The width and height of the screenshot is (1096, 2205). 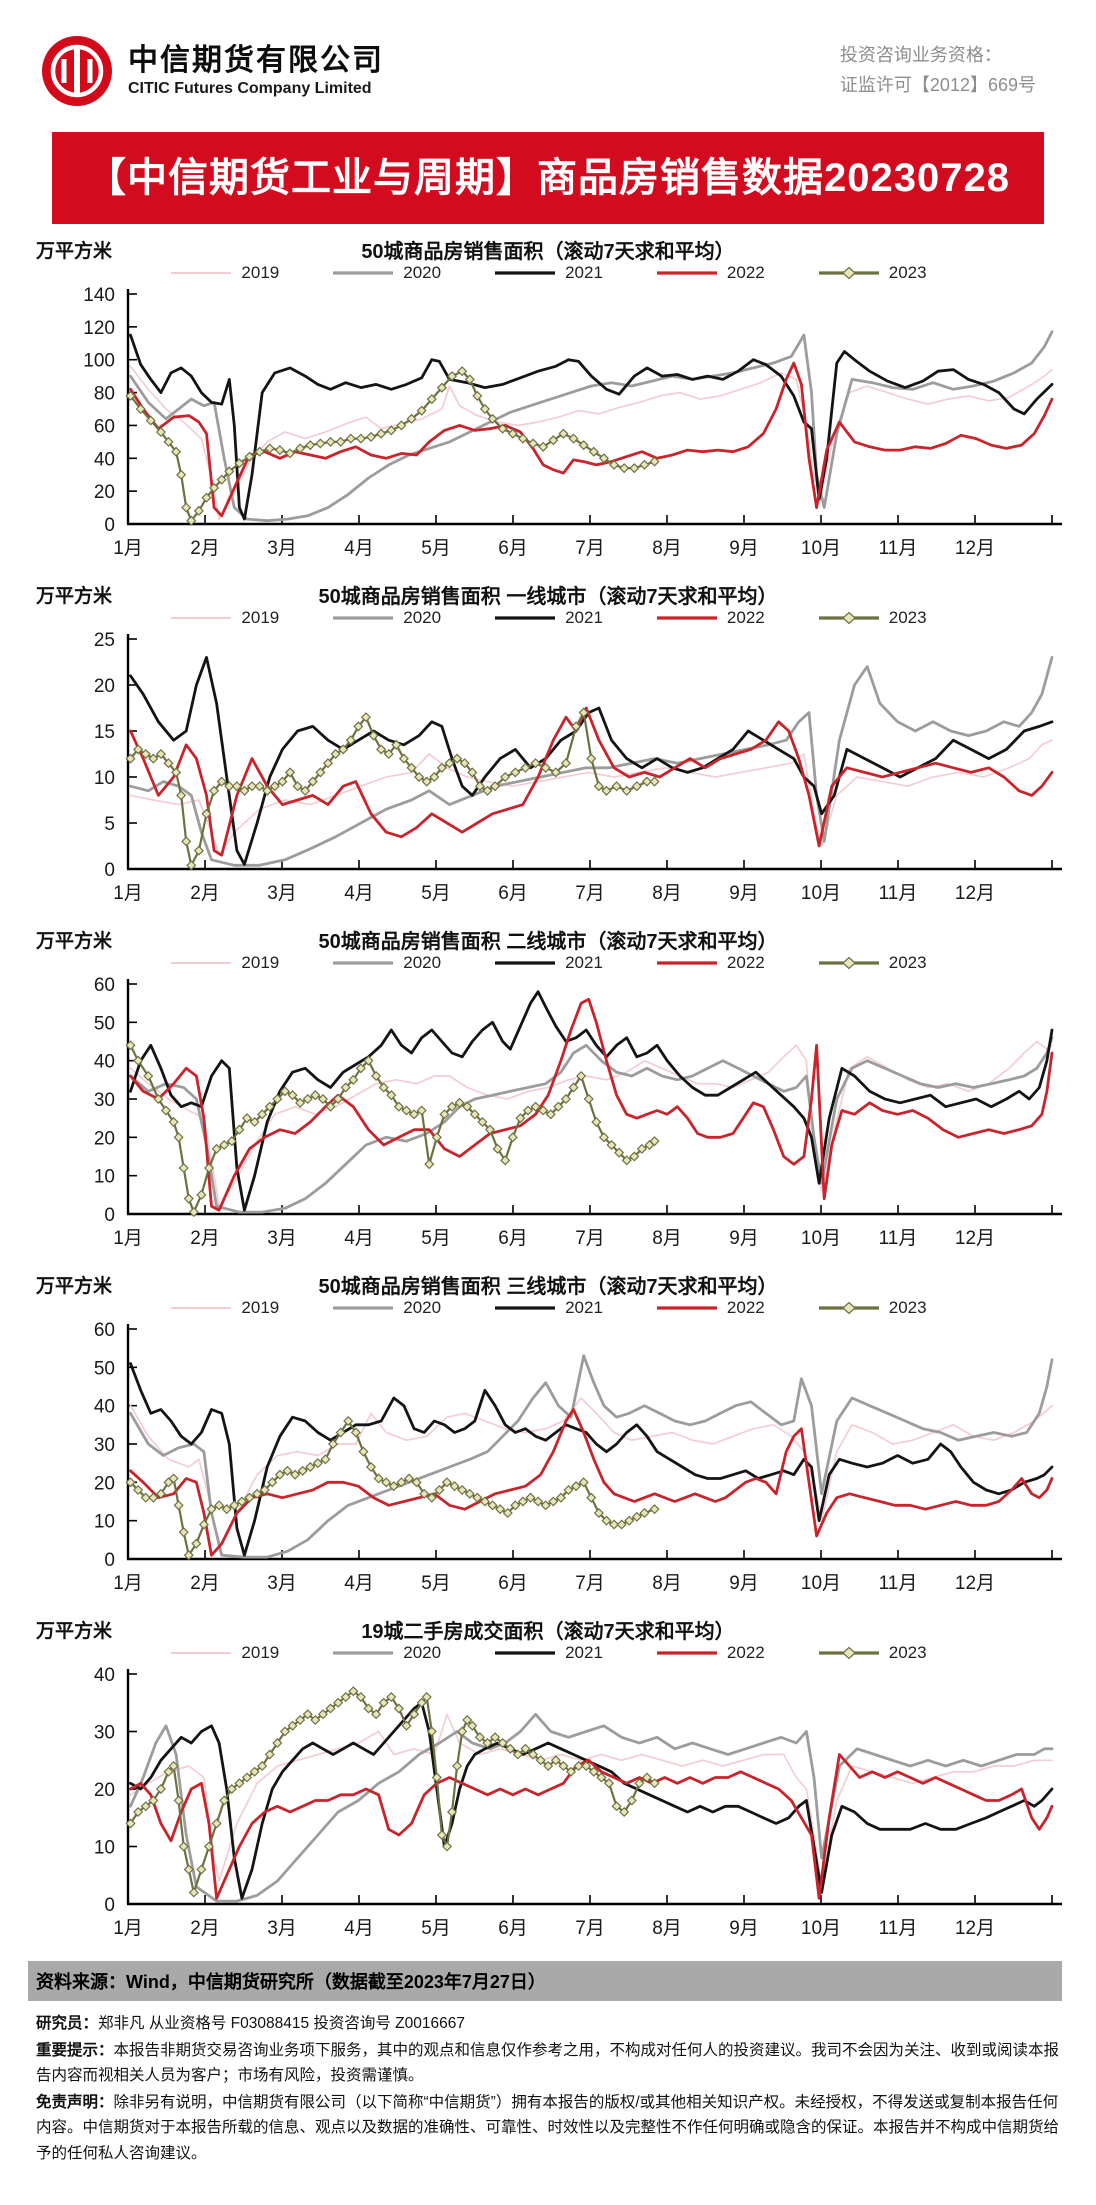 I want to click on series-line-2020, so click(x=591, y=1456).